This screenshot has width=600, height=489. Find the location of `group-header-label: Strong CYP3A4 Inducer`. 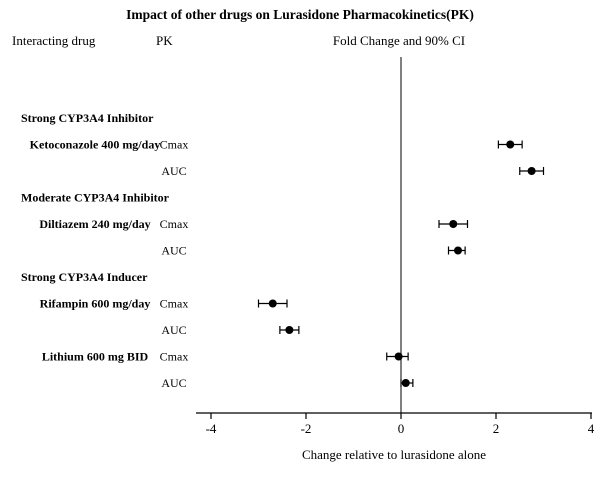

group-header-label: Strong CYP3A4 Inducer is located at coordinates (84, 277).